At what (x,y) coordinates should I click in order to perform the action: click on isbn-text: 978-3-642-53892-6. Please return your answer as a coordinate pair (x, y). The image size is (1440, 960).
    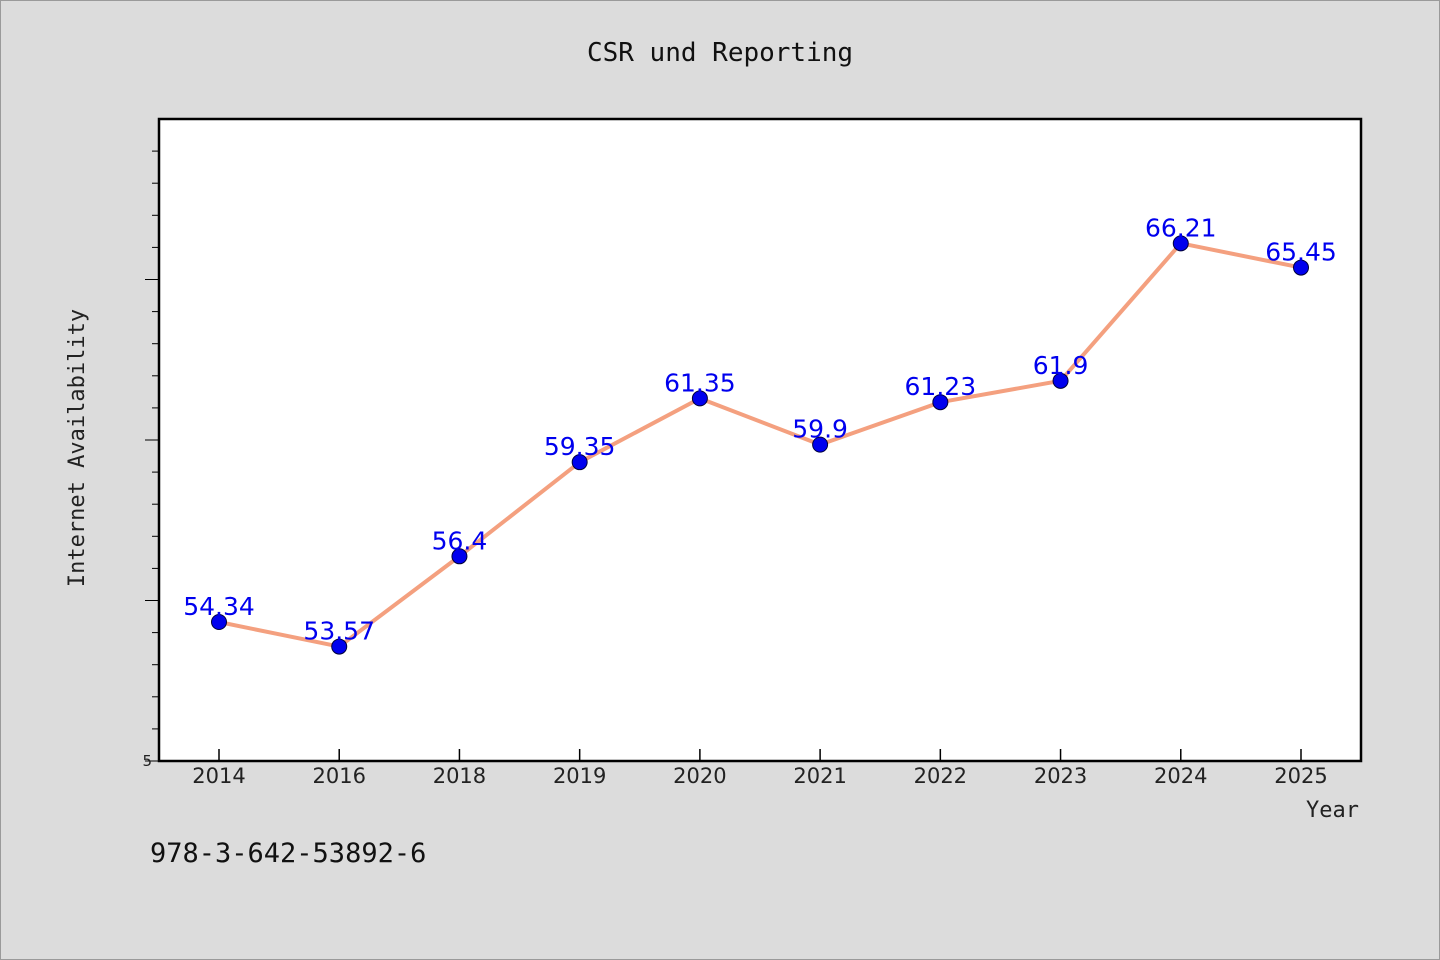
    Looking at the image, I should click on (288, 853).